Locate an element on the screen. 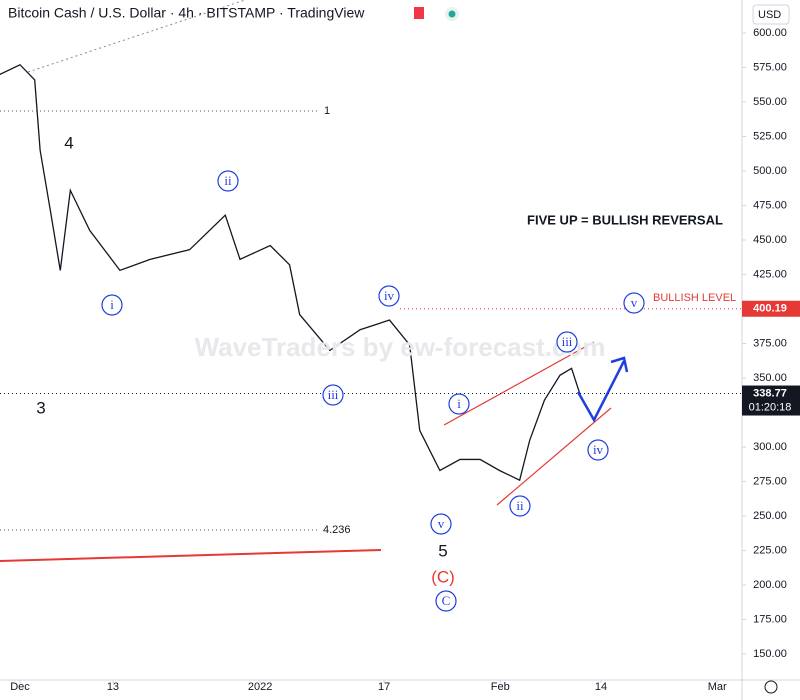 The height and width of the screenshot is (700, 800). x-tick-label: Mar is located at coordinates (717, 687).